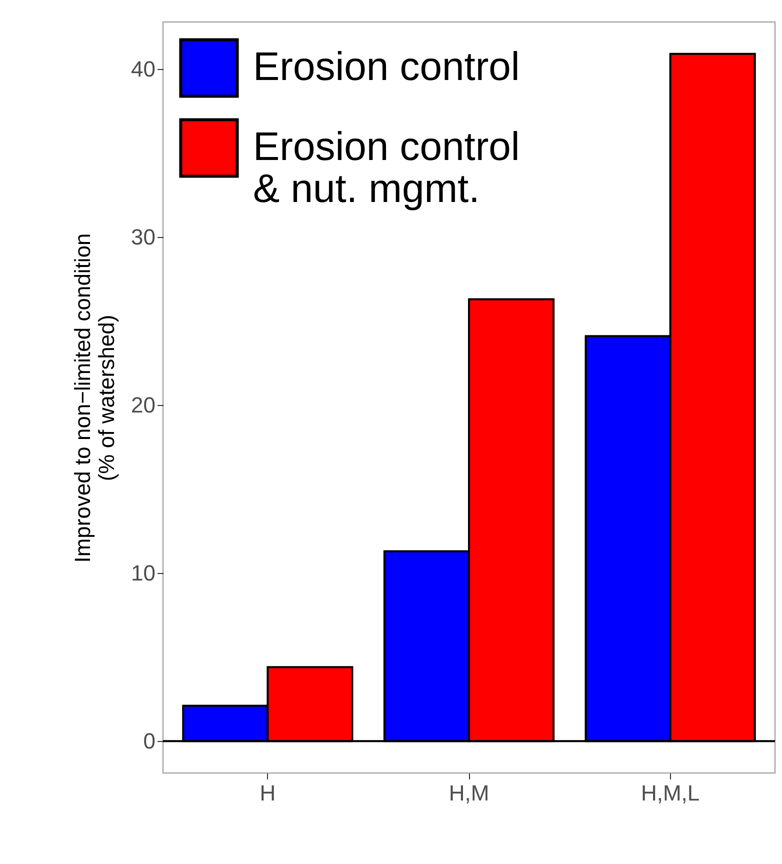 The height and width of the screenshot is (864, 782). What do you see at coordinates (143, 69) in the screenshot?
I see `y-tick-label: 40` at bounding box center [143, 69].